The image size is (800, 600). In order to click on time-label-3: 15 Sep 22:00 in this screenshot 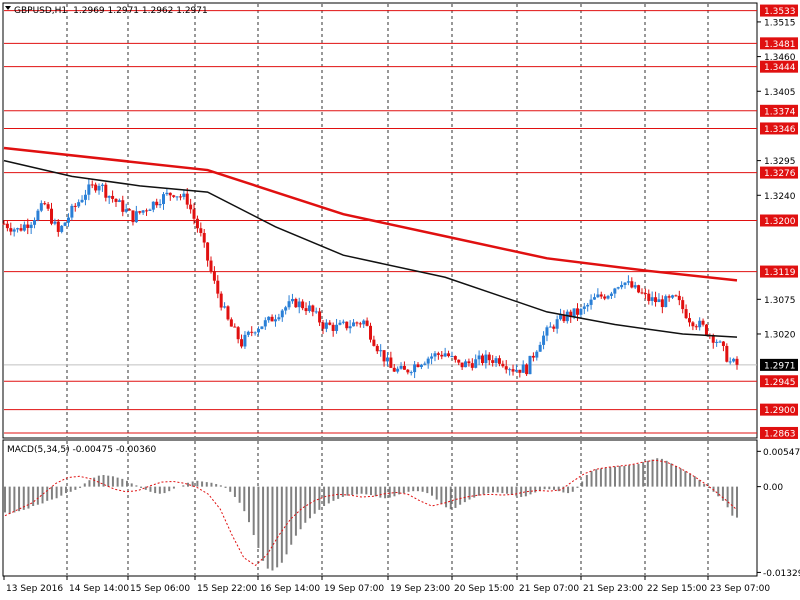, I will do `click(227, 589)`.